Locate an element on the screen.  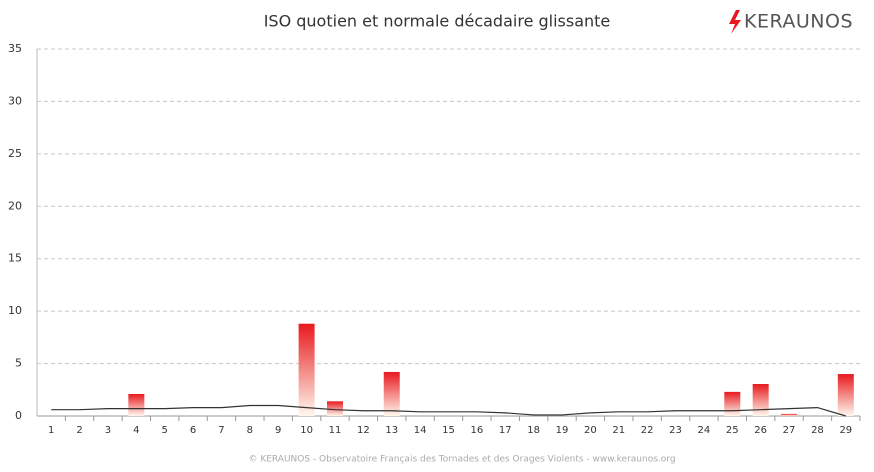
x-tick-label: 29 is located at coordinates (845, 430).